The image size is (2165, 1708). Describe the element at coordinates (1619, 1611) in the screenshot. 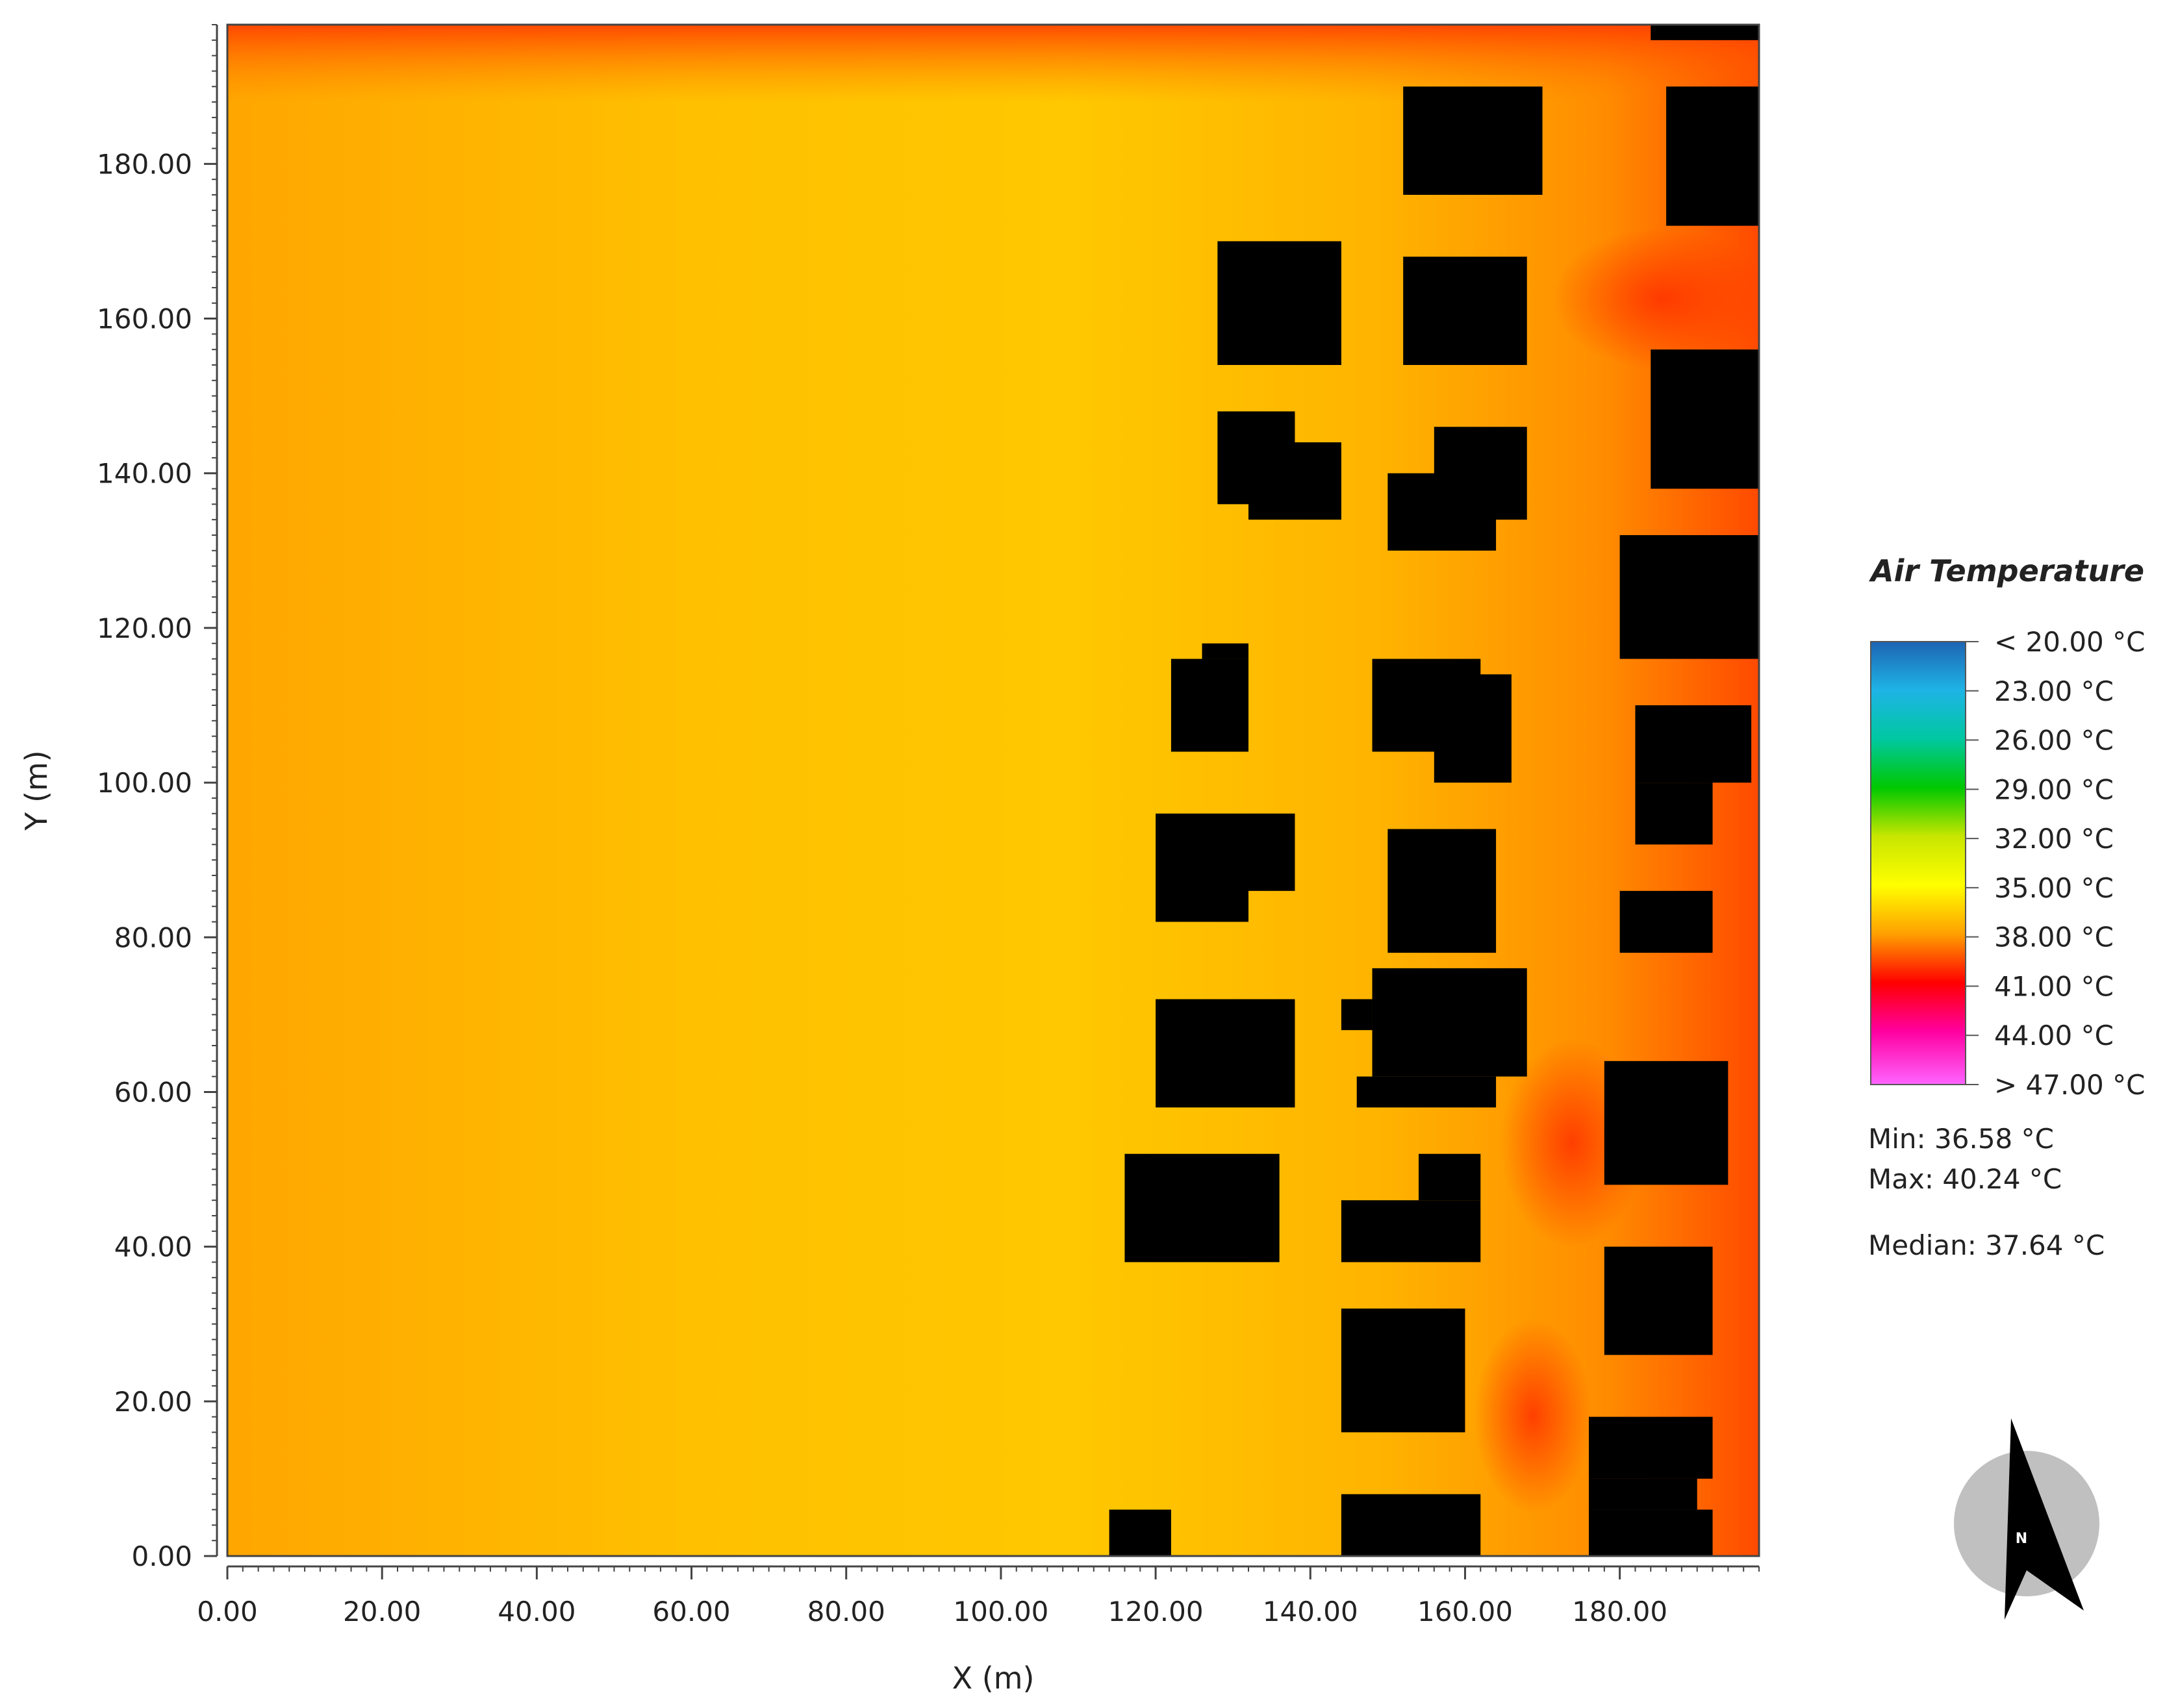

I see `x-tick-label: 180.00` at that location.